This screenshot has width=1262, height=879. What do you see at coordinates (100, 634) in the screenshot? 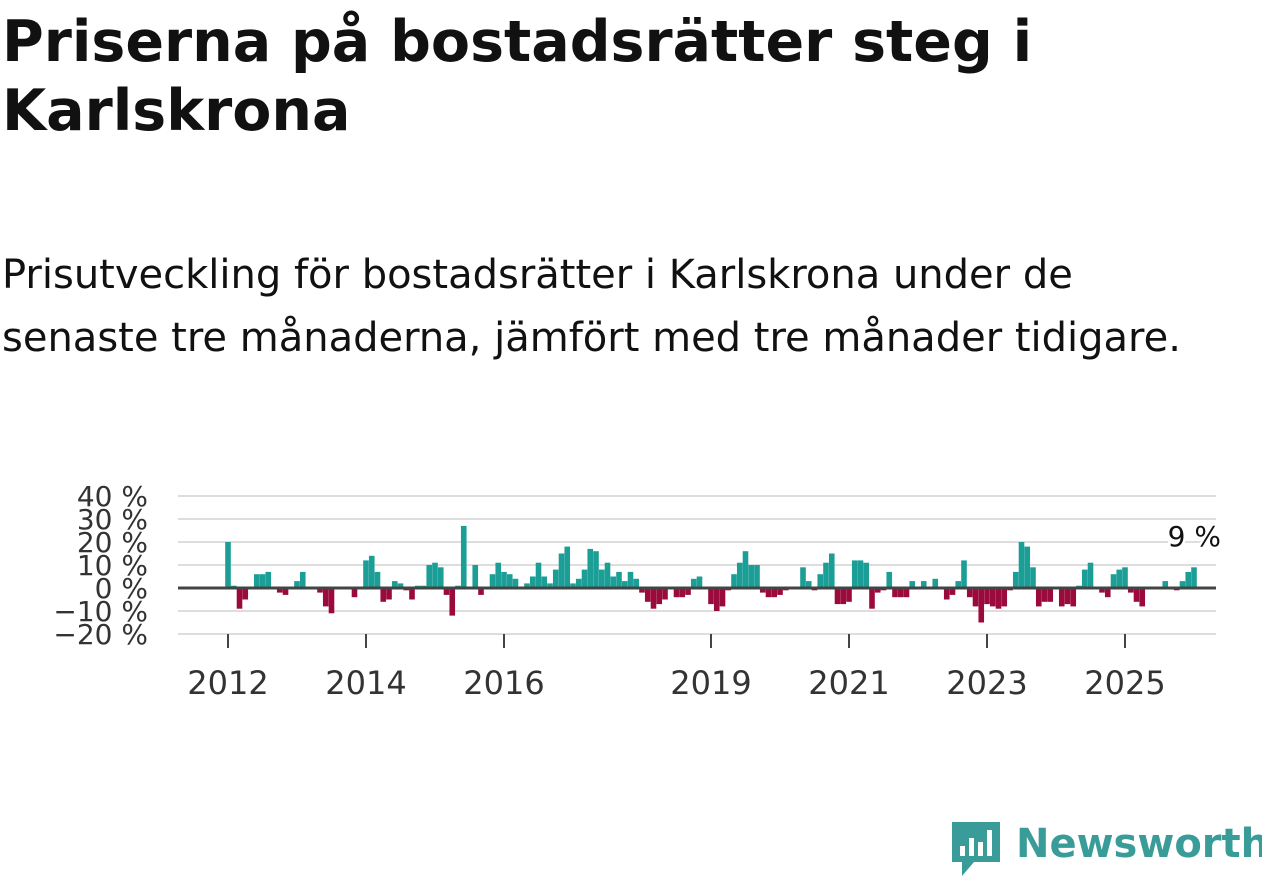
I see `y-tick-label: −20 %` at bounding box center [100, 634].